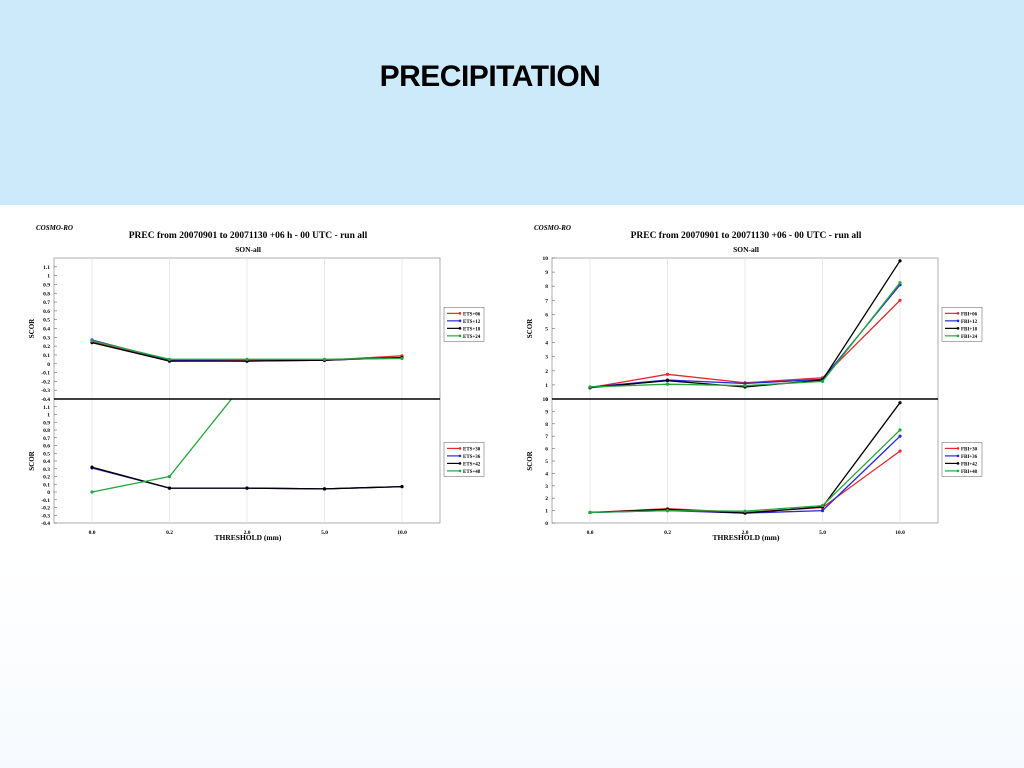 The image size is (1024, 768). I want to click on chart1-panel1-legend-marker-ETS+18, so click(460, 328).